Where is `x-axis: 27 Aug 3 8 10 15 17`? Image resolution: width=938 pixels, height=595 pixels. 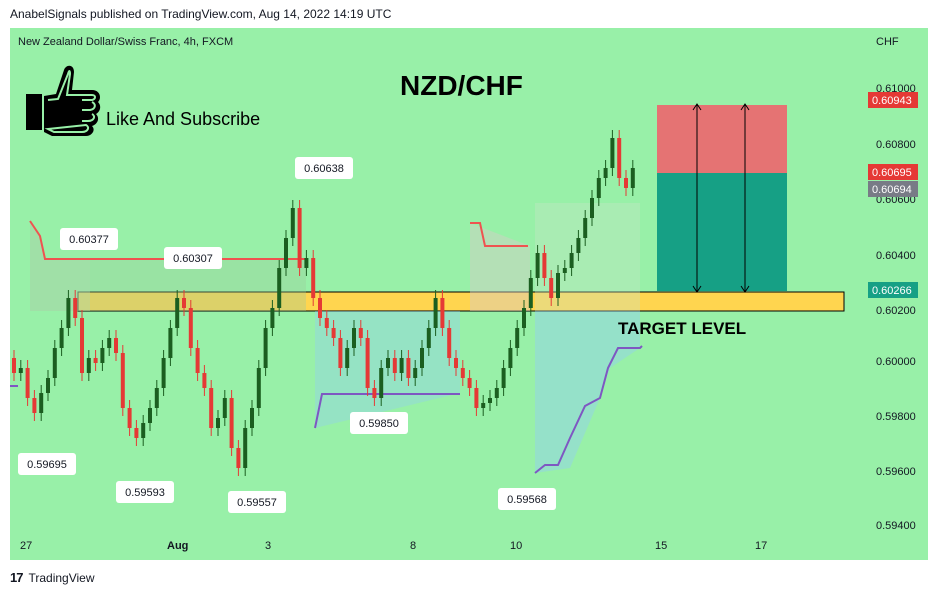
x-axis: 27 Aug 3 8 10 15 17 is located at coordinates (393, 546).